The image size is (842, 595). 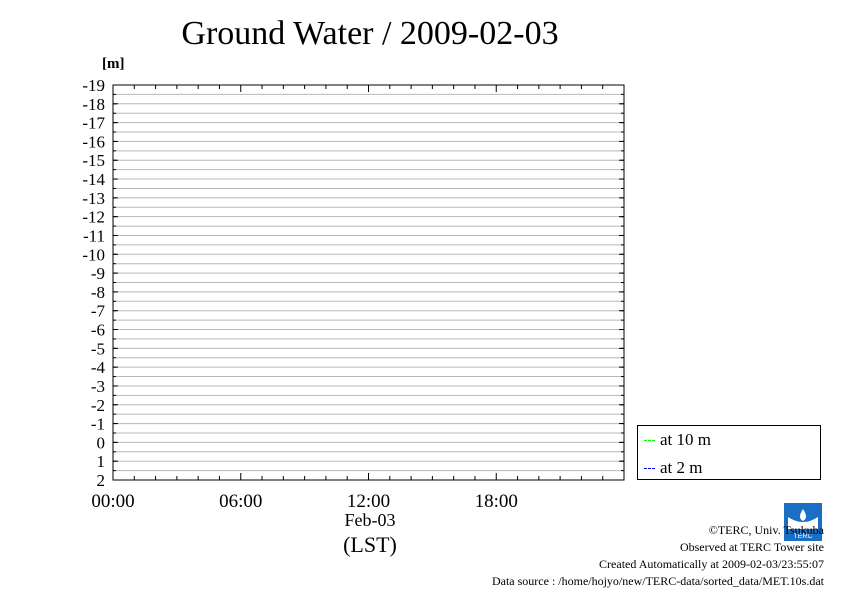 What do you see at coordinates (766, 530) in the screenshot?
I see `credit-copyright: ©TERC, Univ. Tsukuba` at bounding box center [766, 530].